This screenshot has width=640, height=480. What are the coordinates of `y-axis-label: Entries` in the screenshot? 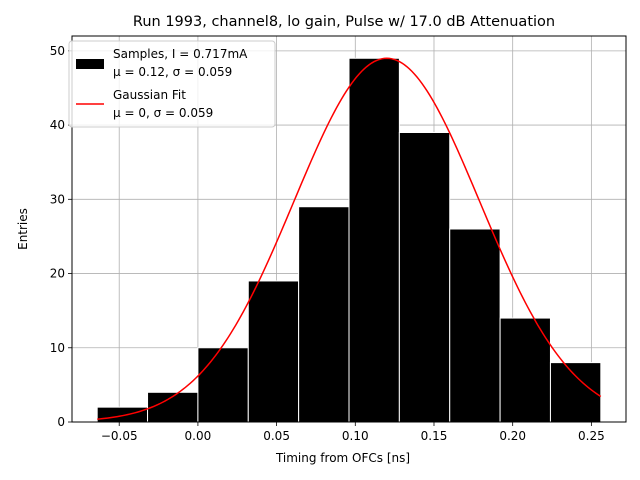 It's located at (23, 229).